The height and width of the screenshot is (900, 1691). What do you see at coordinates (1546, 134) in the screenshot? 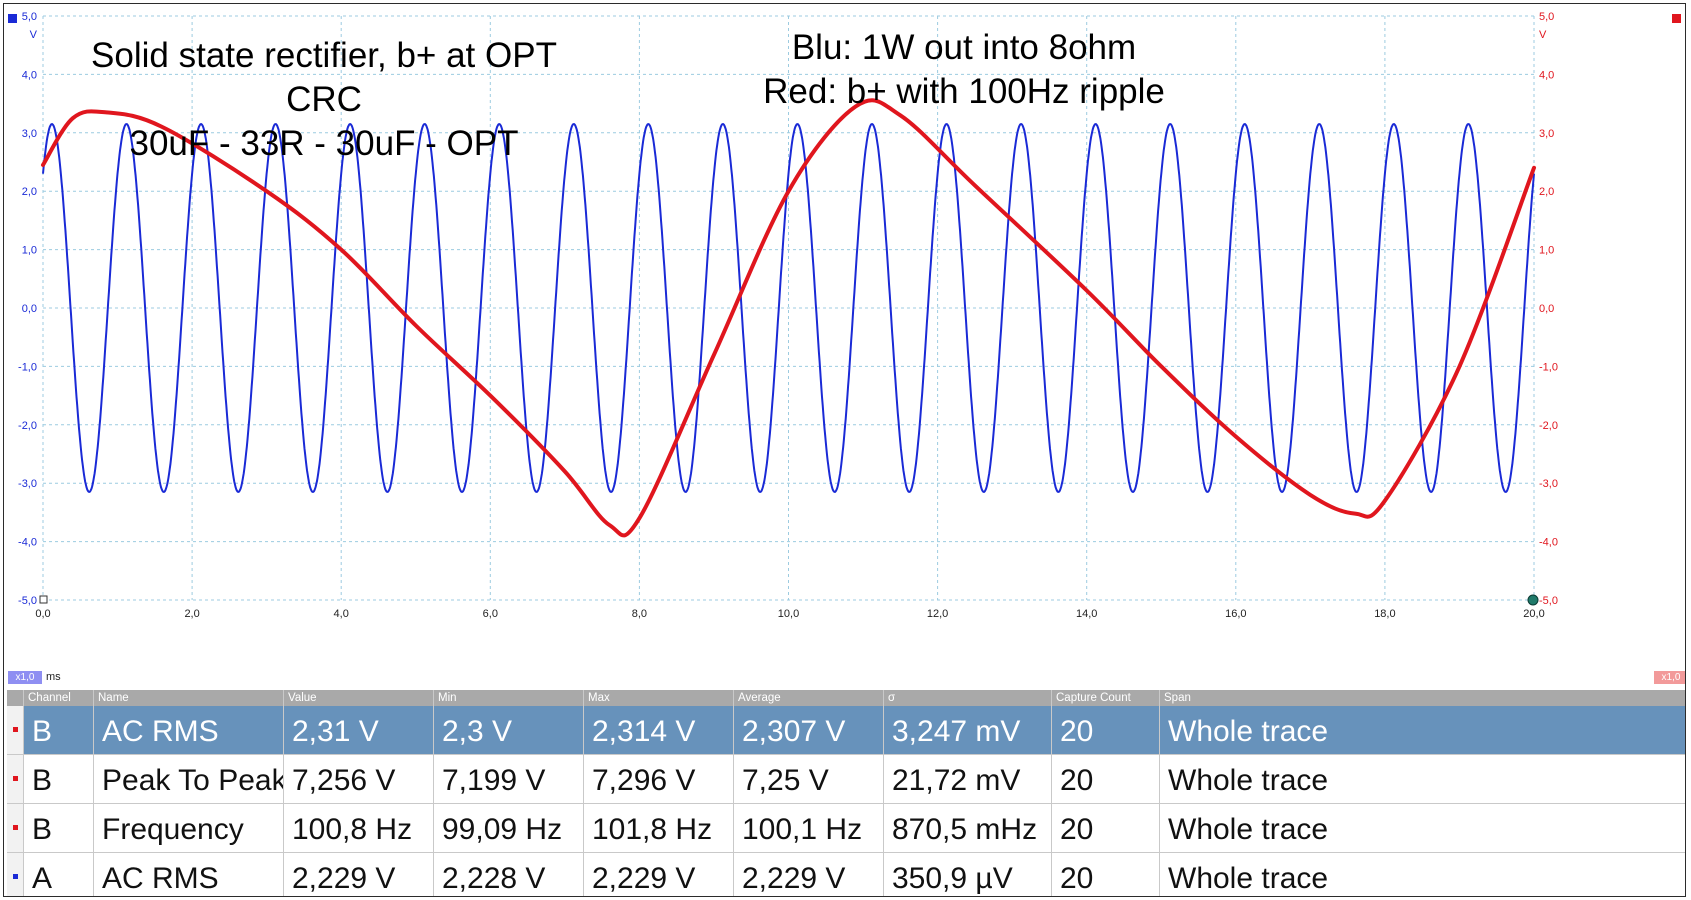
I see `right-axis-tick-label: 3,0` at bounding box center [1546, 134].